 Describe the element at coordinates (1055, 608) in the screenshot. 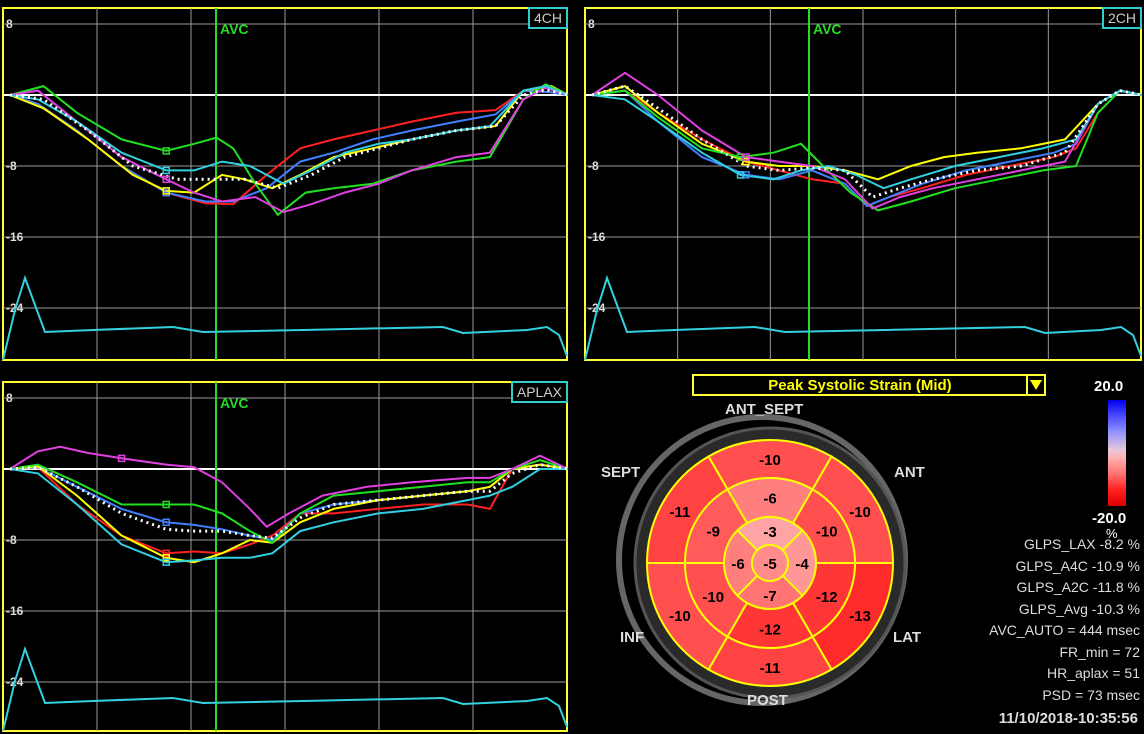

I see `stat-label: GLPS_Avg` at that location.